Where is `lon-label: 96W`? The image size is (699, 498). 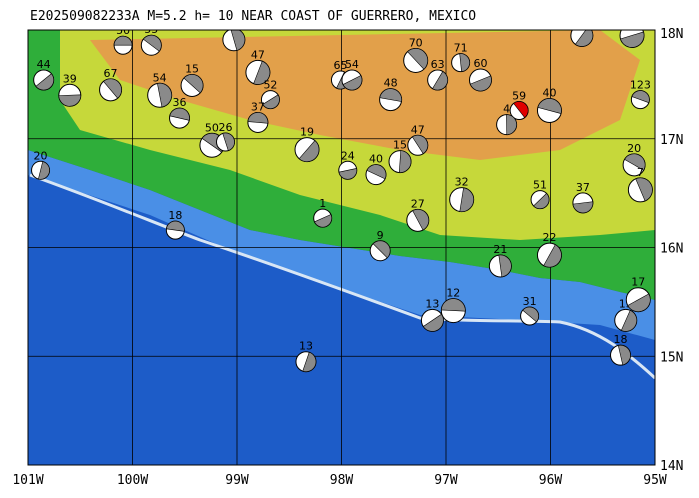 lon-label: 96W is located at coordinates (551, 480).